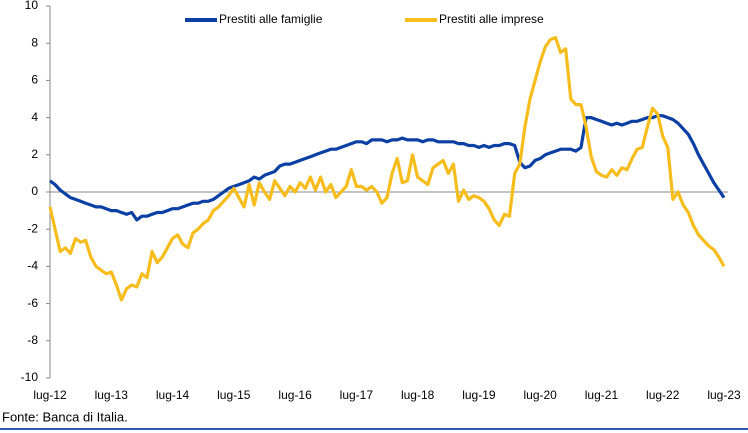  Describe the element at coordinates (295, 395) in the screenshot. I see `x-tick-label: lug-16` at that location.